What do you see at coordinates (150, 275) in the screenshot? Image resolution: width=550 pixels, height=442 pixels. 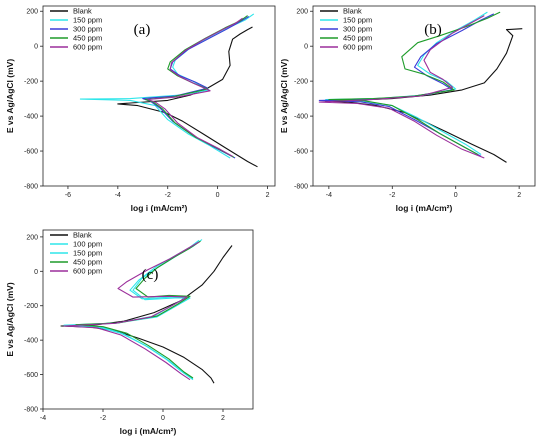 I see `panel-label: (c)` at bounding box center [150, 275].